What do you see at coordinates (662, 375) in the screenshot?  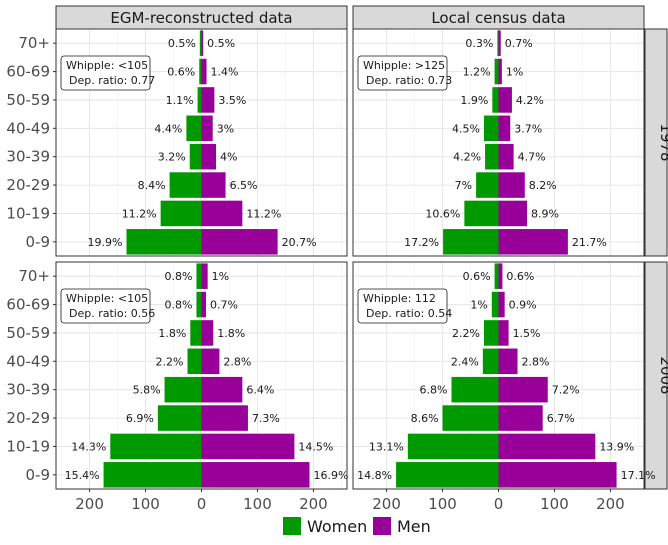 I see `row-strip-label: 2008` at bounding box center [662, 375].